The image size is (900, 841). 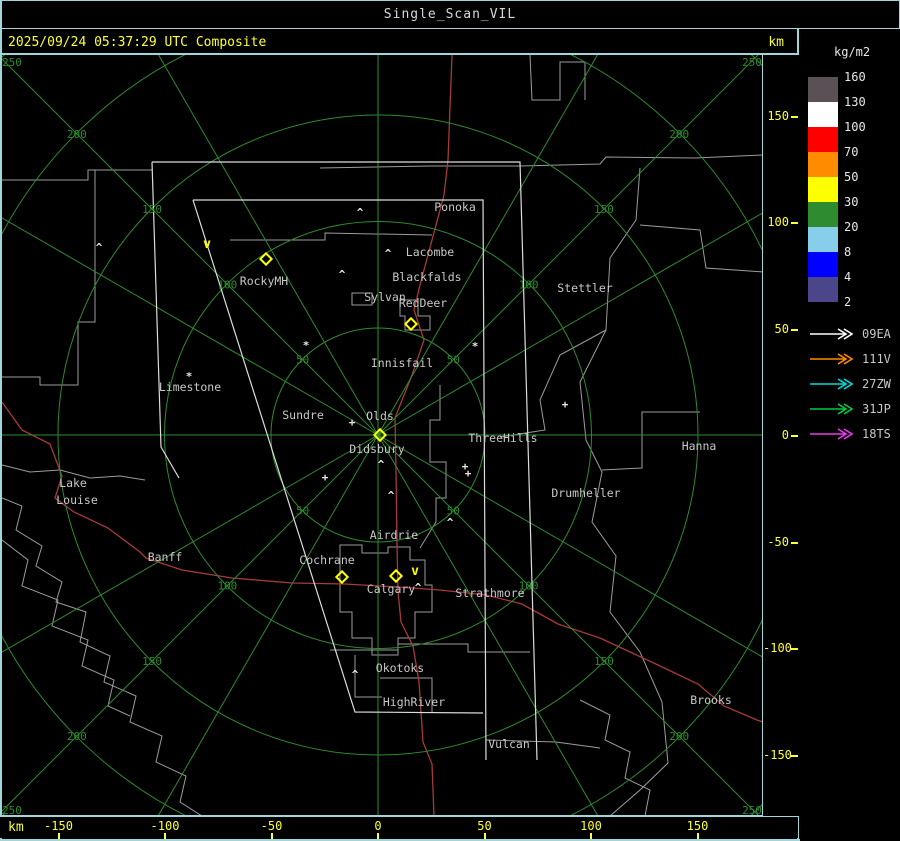 I want to click on town-label: Brooks, so click(x=711, y=700).